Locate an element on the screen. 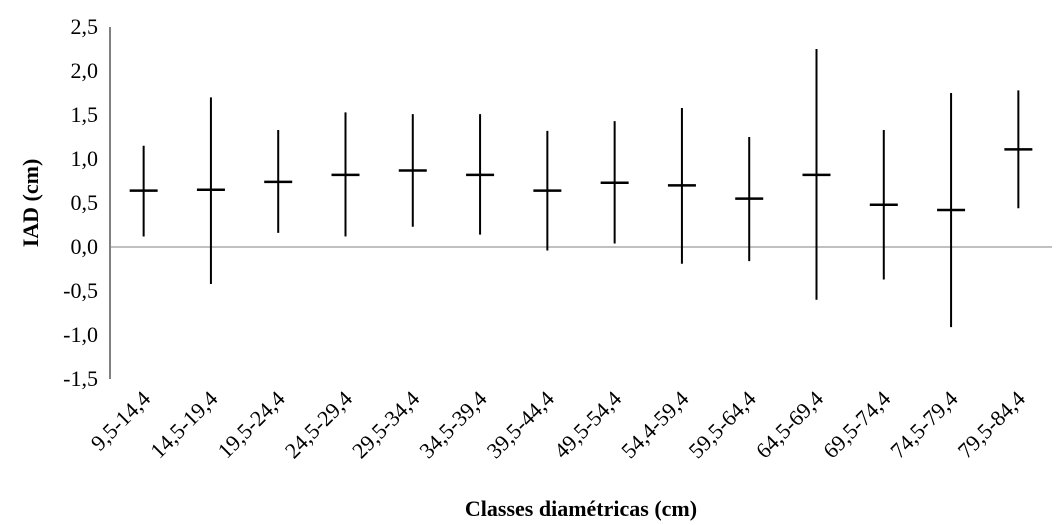 The image size is (1056, 525). x-tick-label: 24,5-29,4 is located at coordinates (318, 424).